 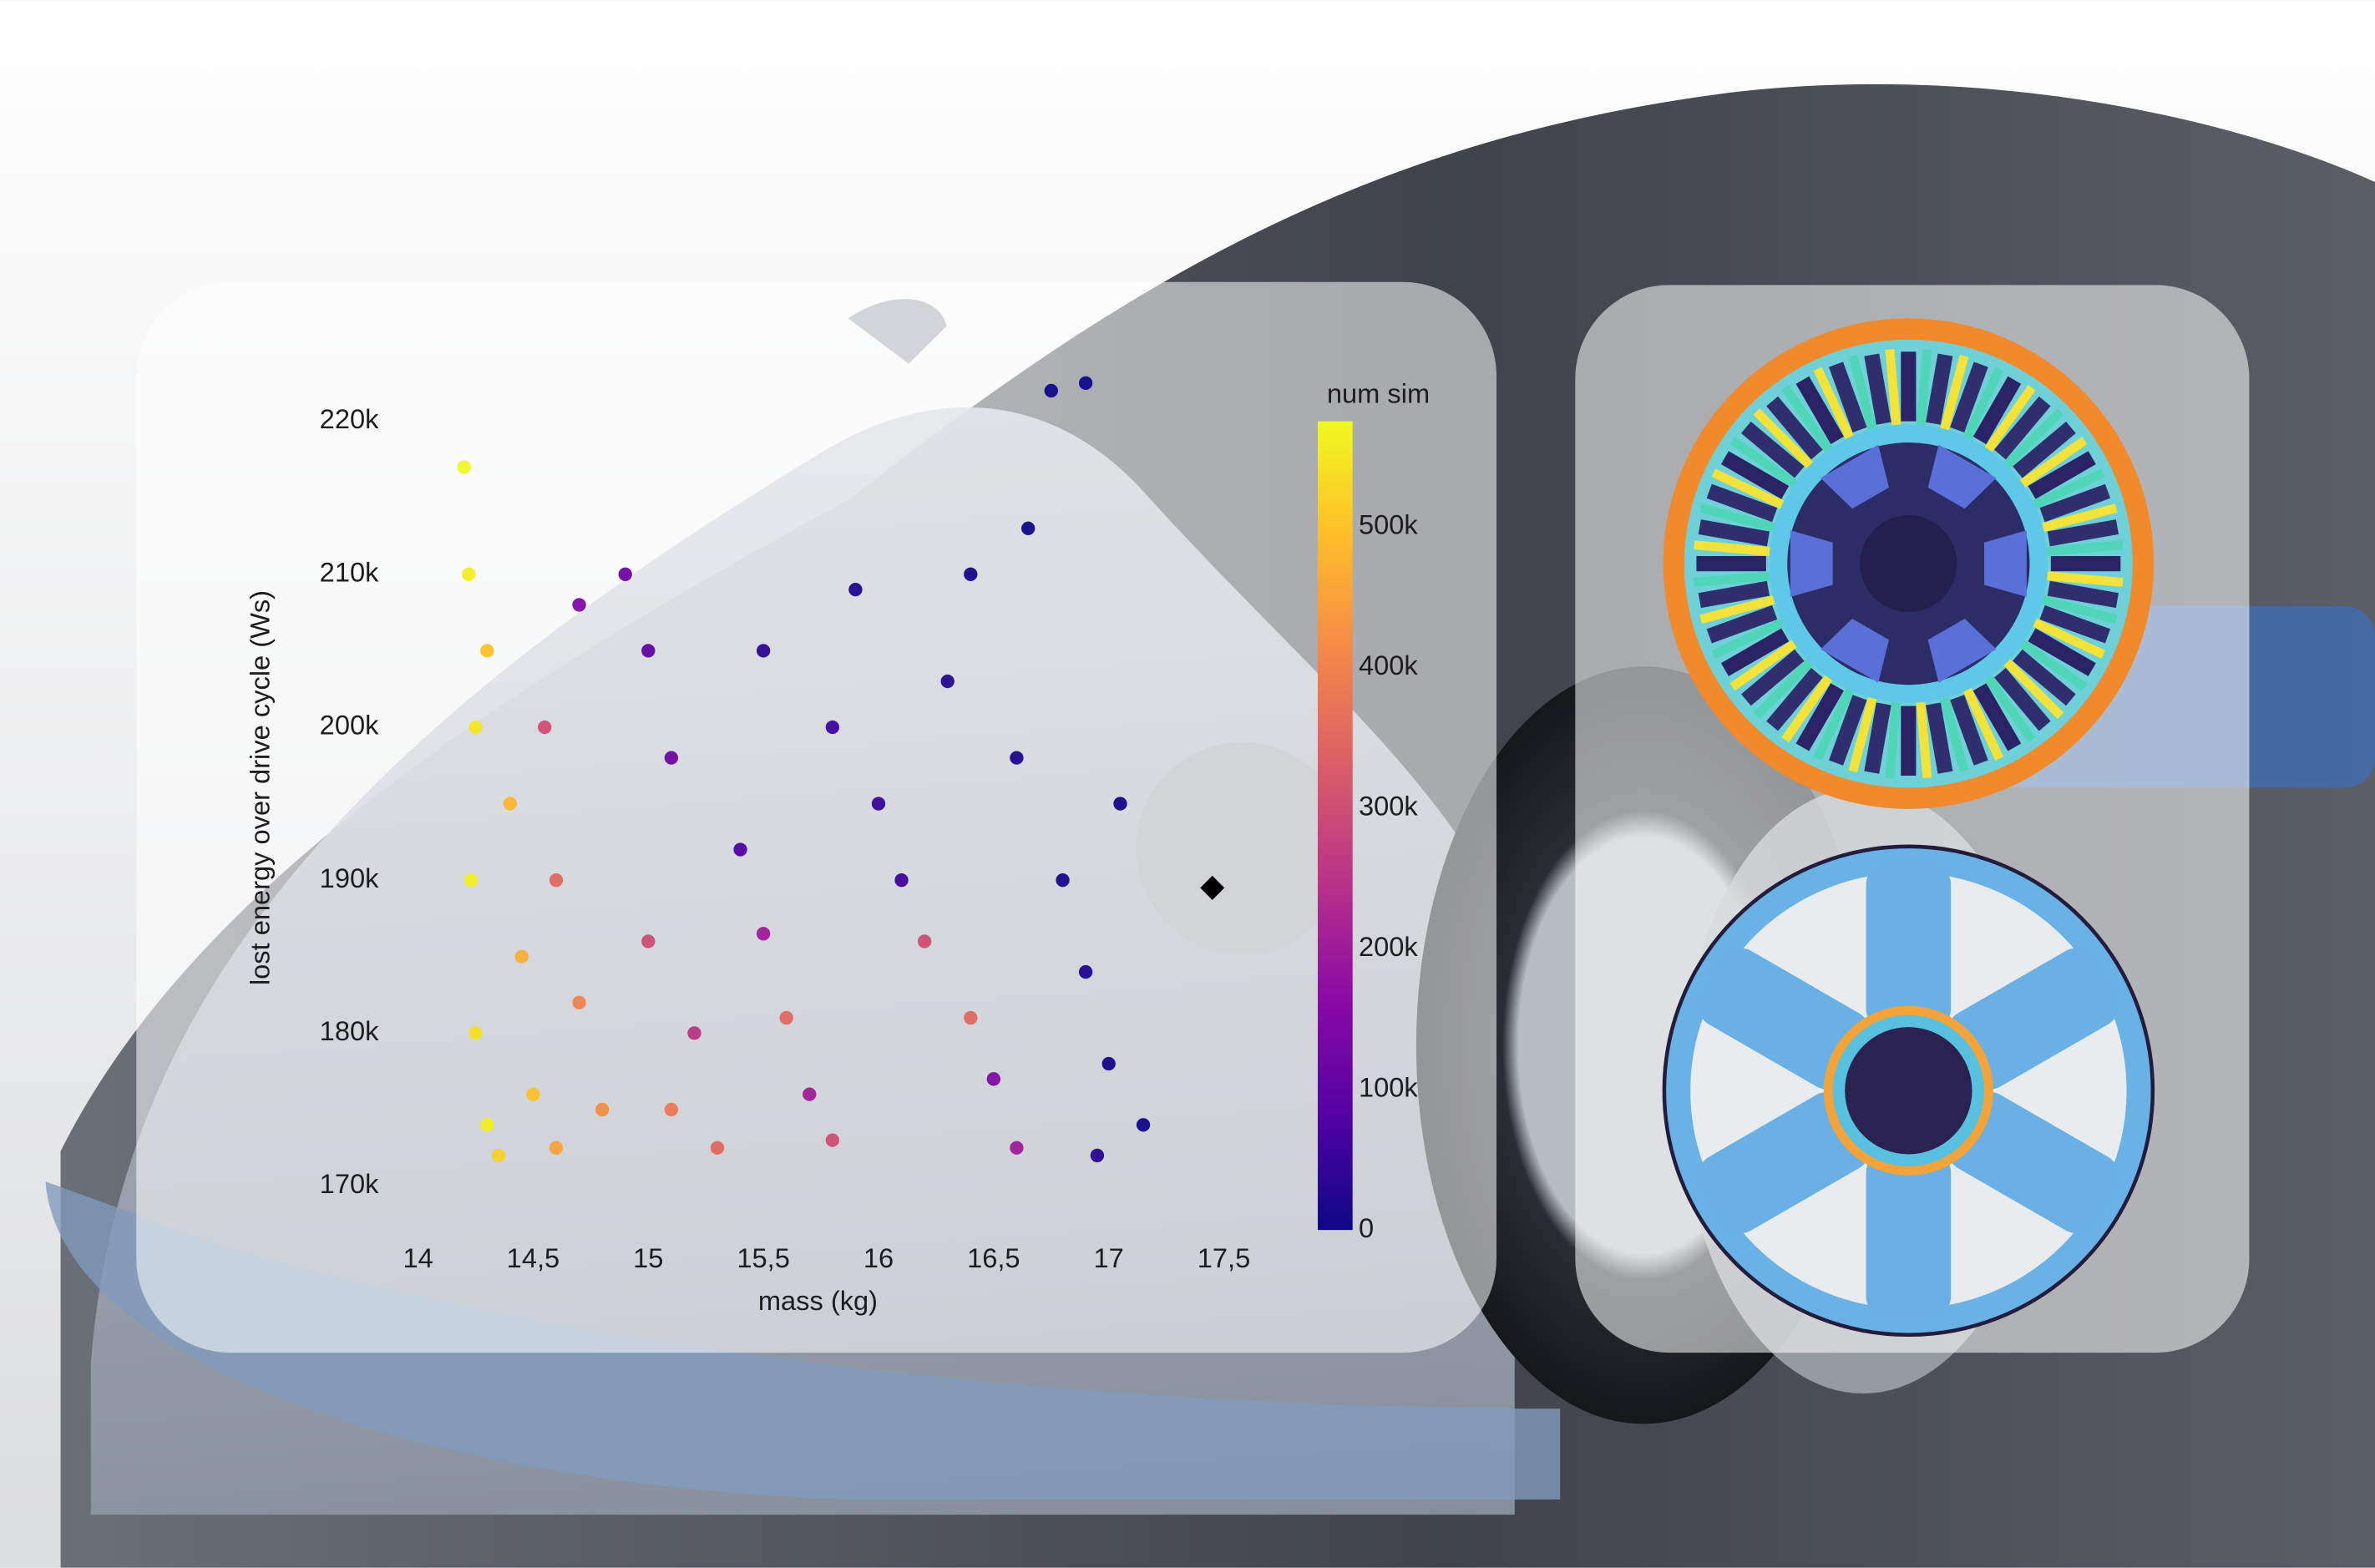 I want to click on colorbar-tick-label: 400k, so click(x=1388, y=665).